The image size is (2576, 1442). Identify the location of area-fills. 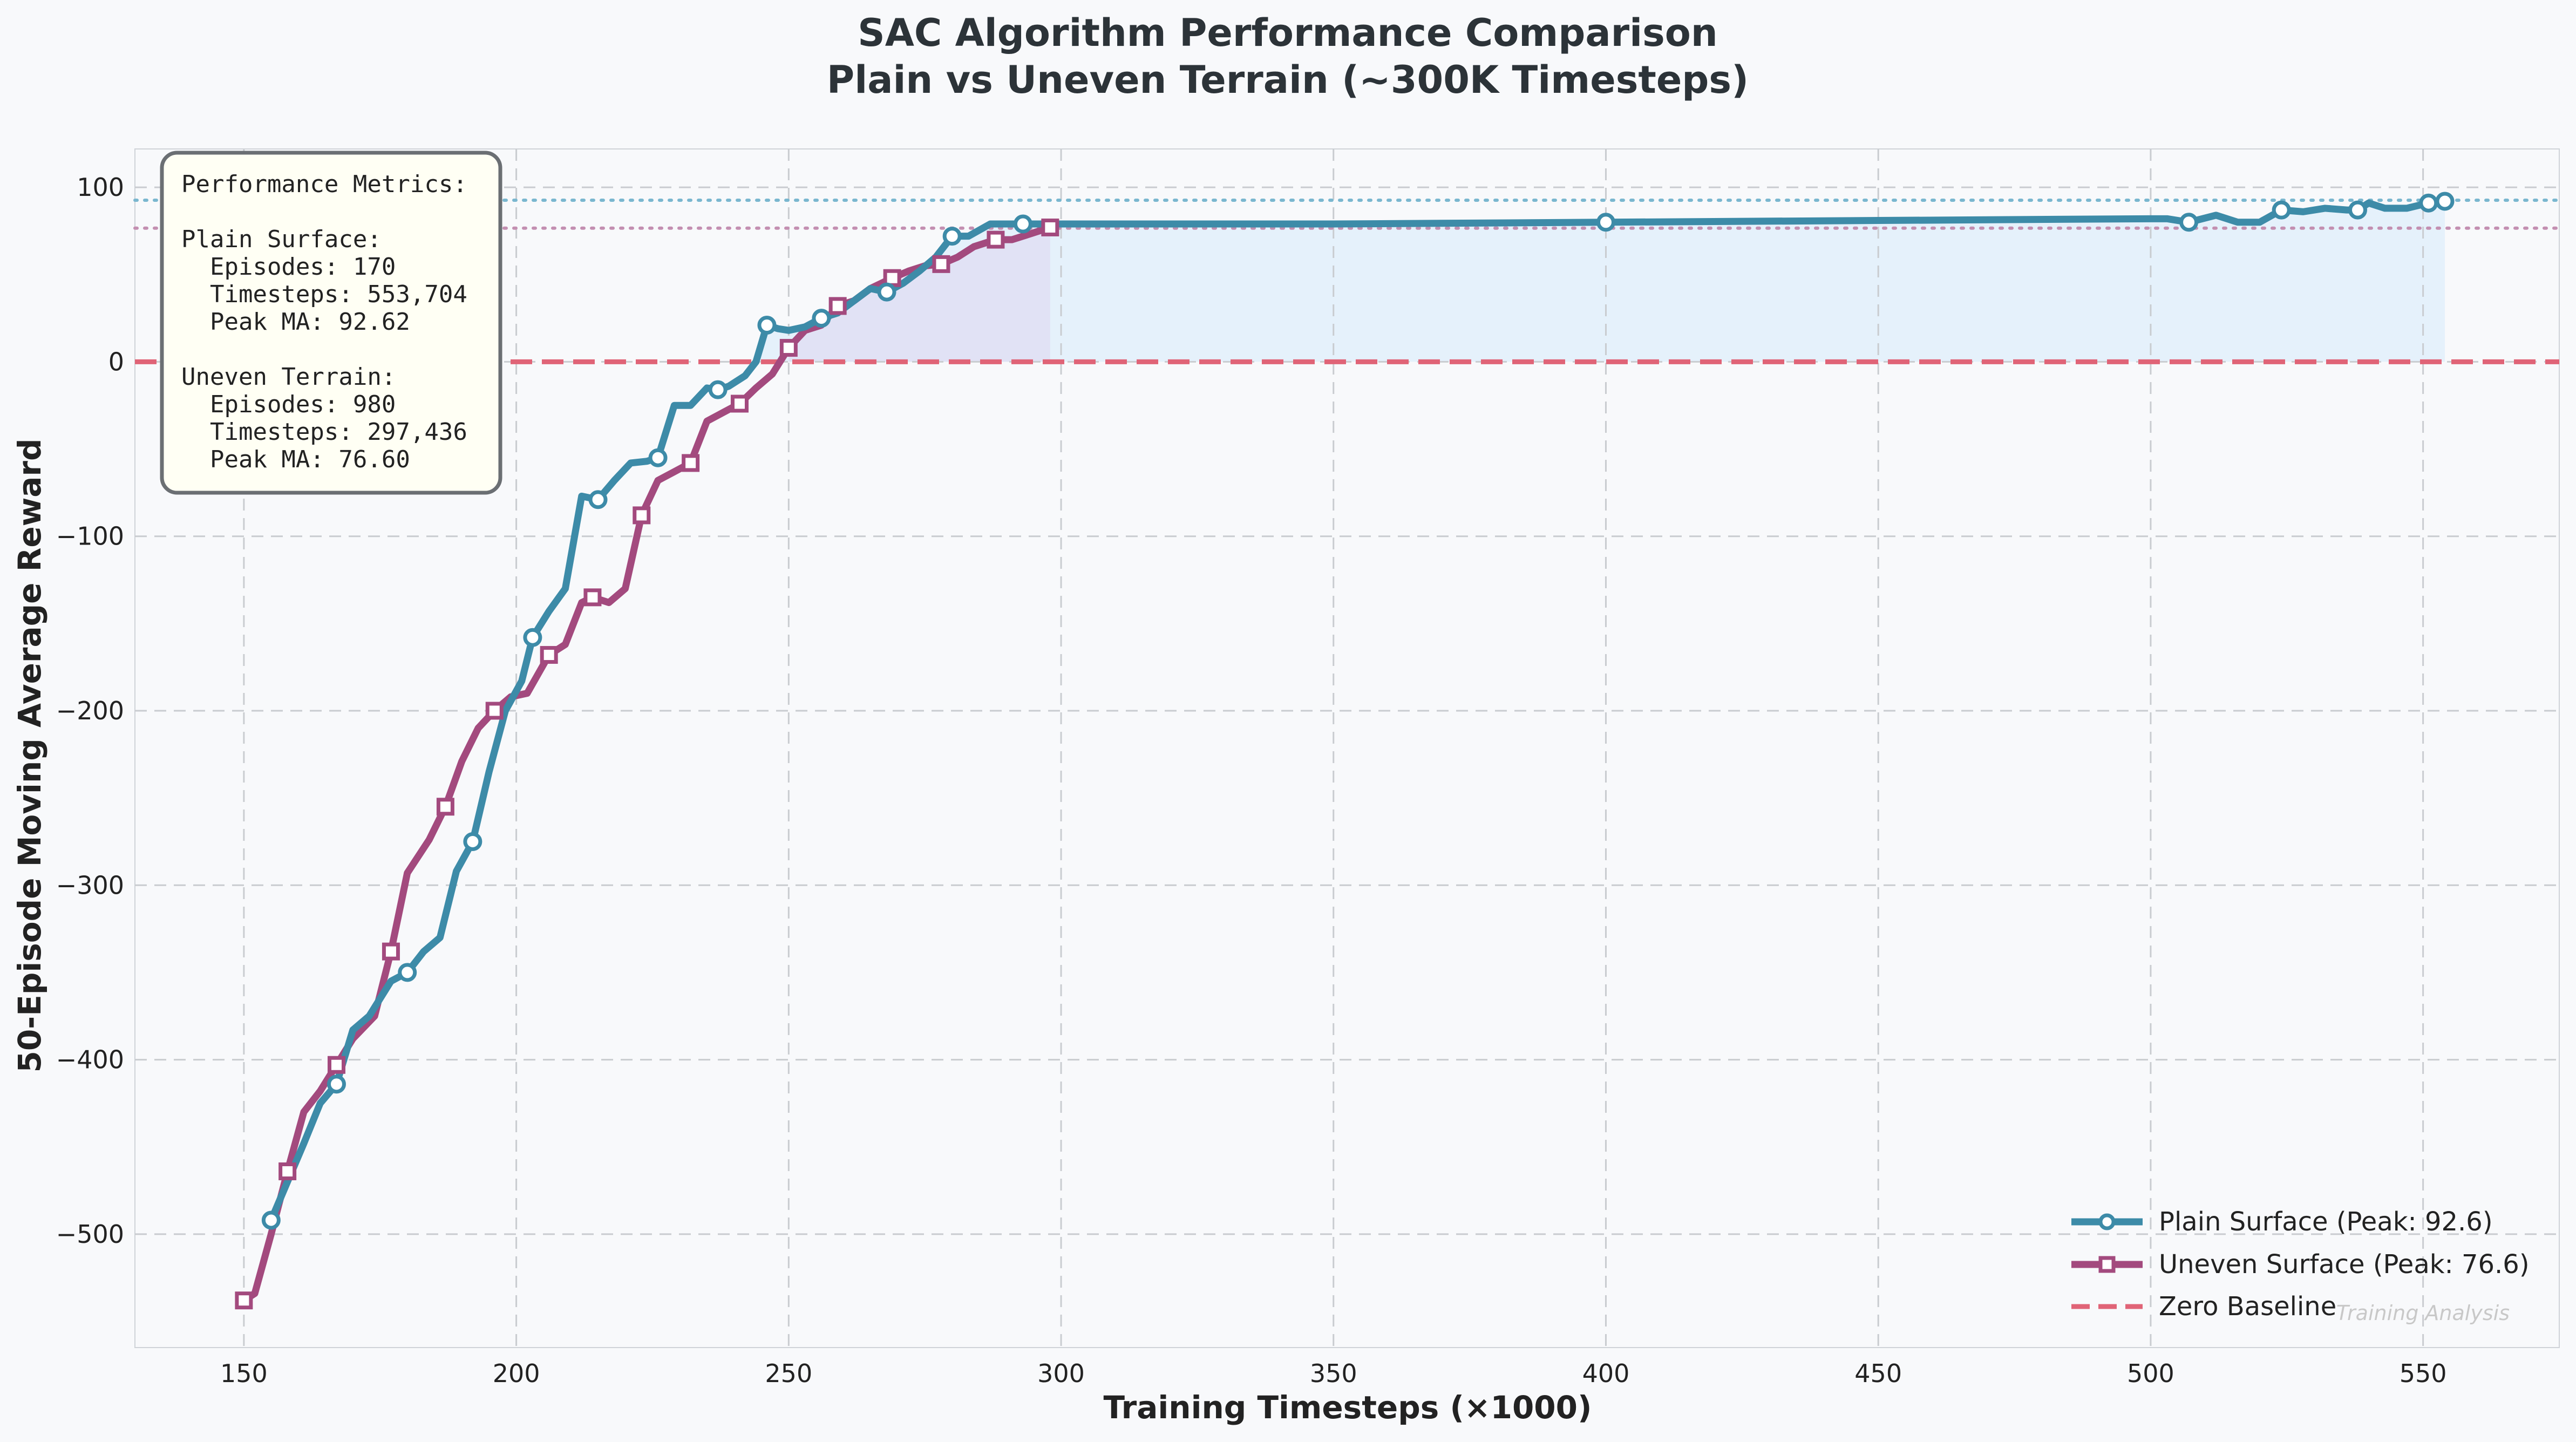
(1600, 281).